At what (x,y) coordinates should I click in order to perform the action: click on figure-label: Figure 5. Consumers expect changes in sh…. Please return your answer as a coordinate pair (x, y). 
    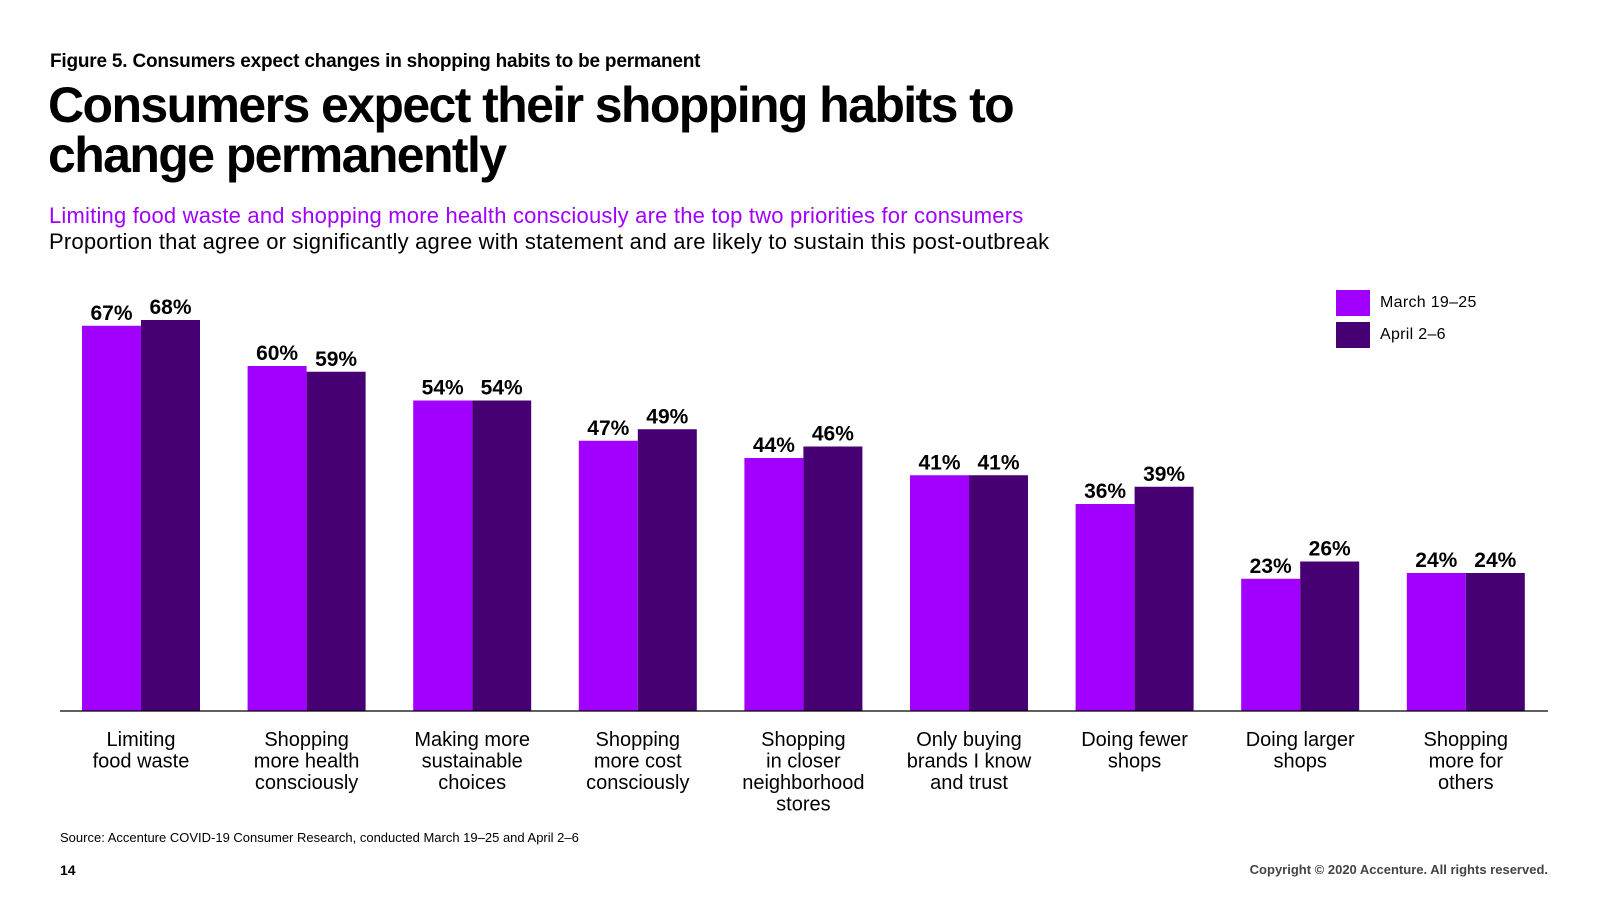
    Looking at the image, I should click on (375, 61).